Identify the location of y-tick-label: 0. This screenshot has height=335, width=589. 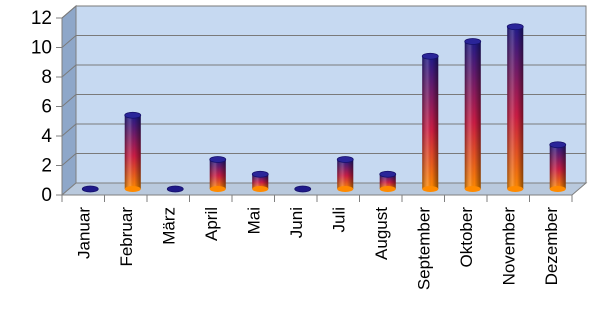
(46, 195).